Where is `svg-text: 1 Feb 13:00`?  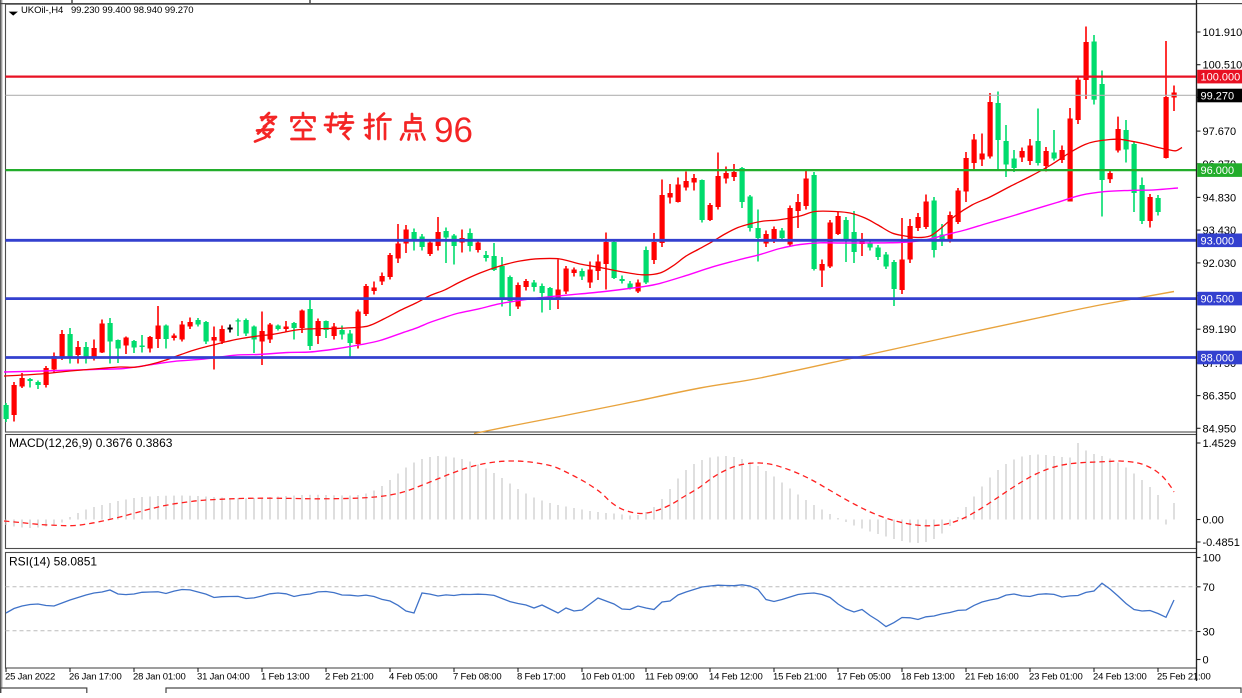
svg-text: 1 Feb 13:00 is located at coordinates (285, 677).